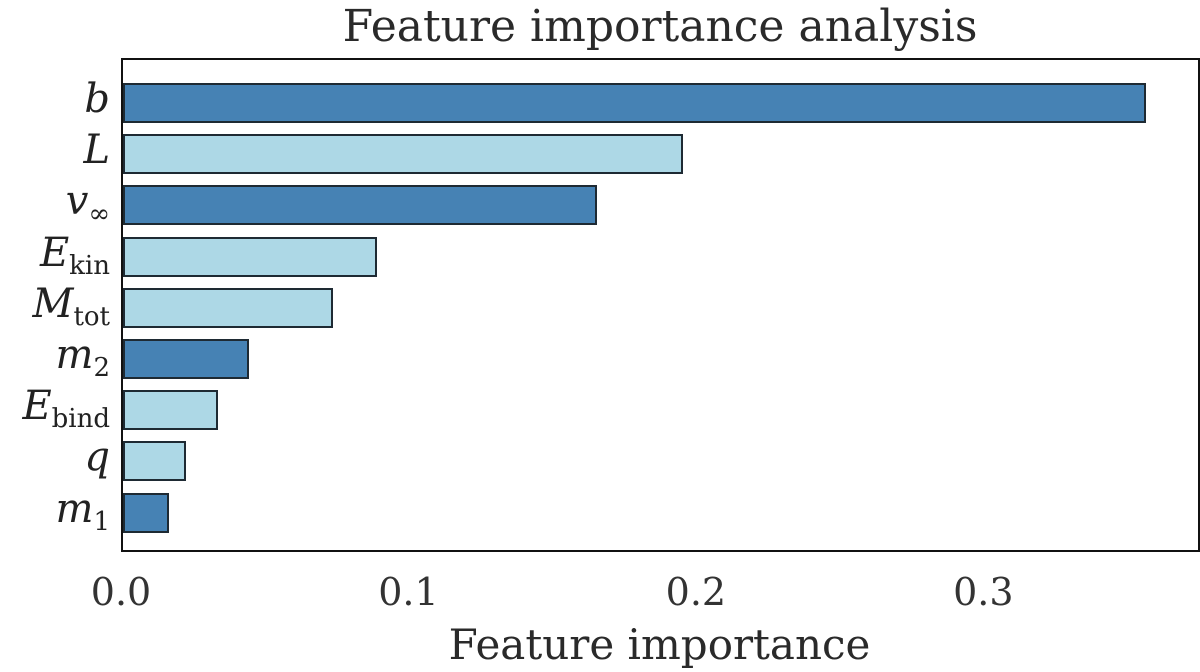  I want to click on y-tick-label: q, so click(97, 457).